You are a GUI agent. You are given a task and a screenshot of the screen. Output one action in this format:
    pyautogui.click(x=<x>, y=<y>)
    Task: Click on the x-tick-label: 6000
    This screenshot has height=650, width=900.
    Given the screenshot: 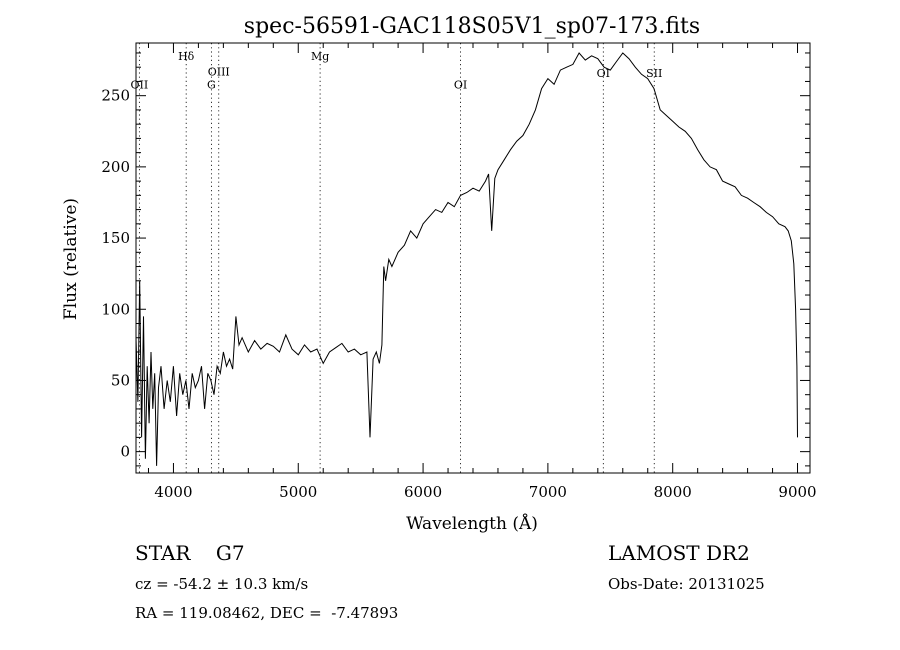 What is the action you would take?
    pyautogui.click(x=423, y=492)
    